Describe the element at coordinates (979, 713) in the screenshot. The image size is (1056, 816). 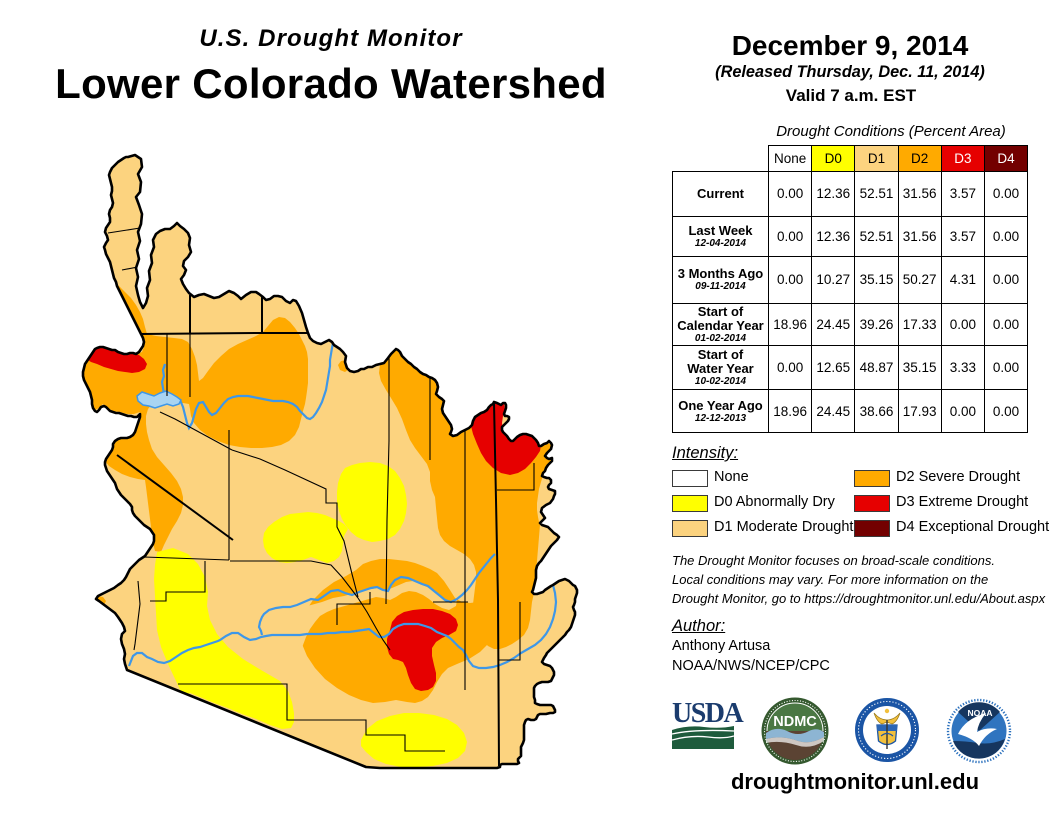
I see `svg-text: NOAA` at that location.